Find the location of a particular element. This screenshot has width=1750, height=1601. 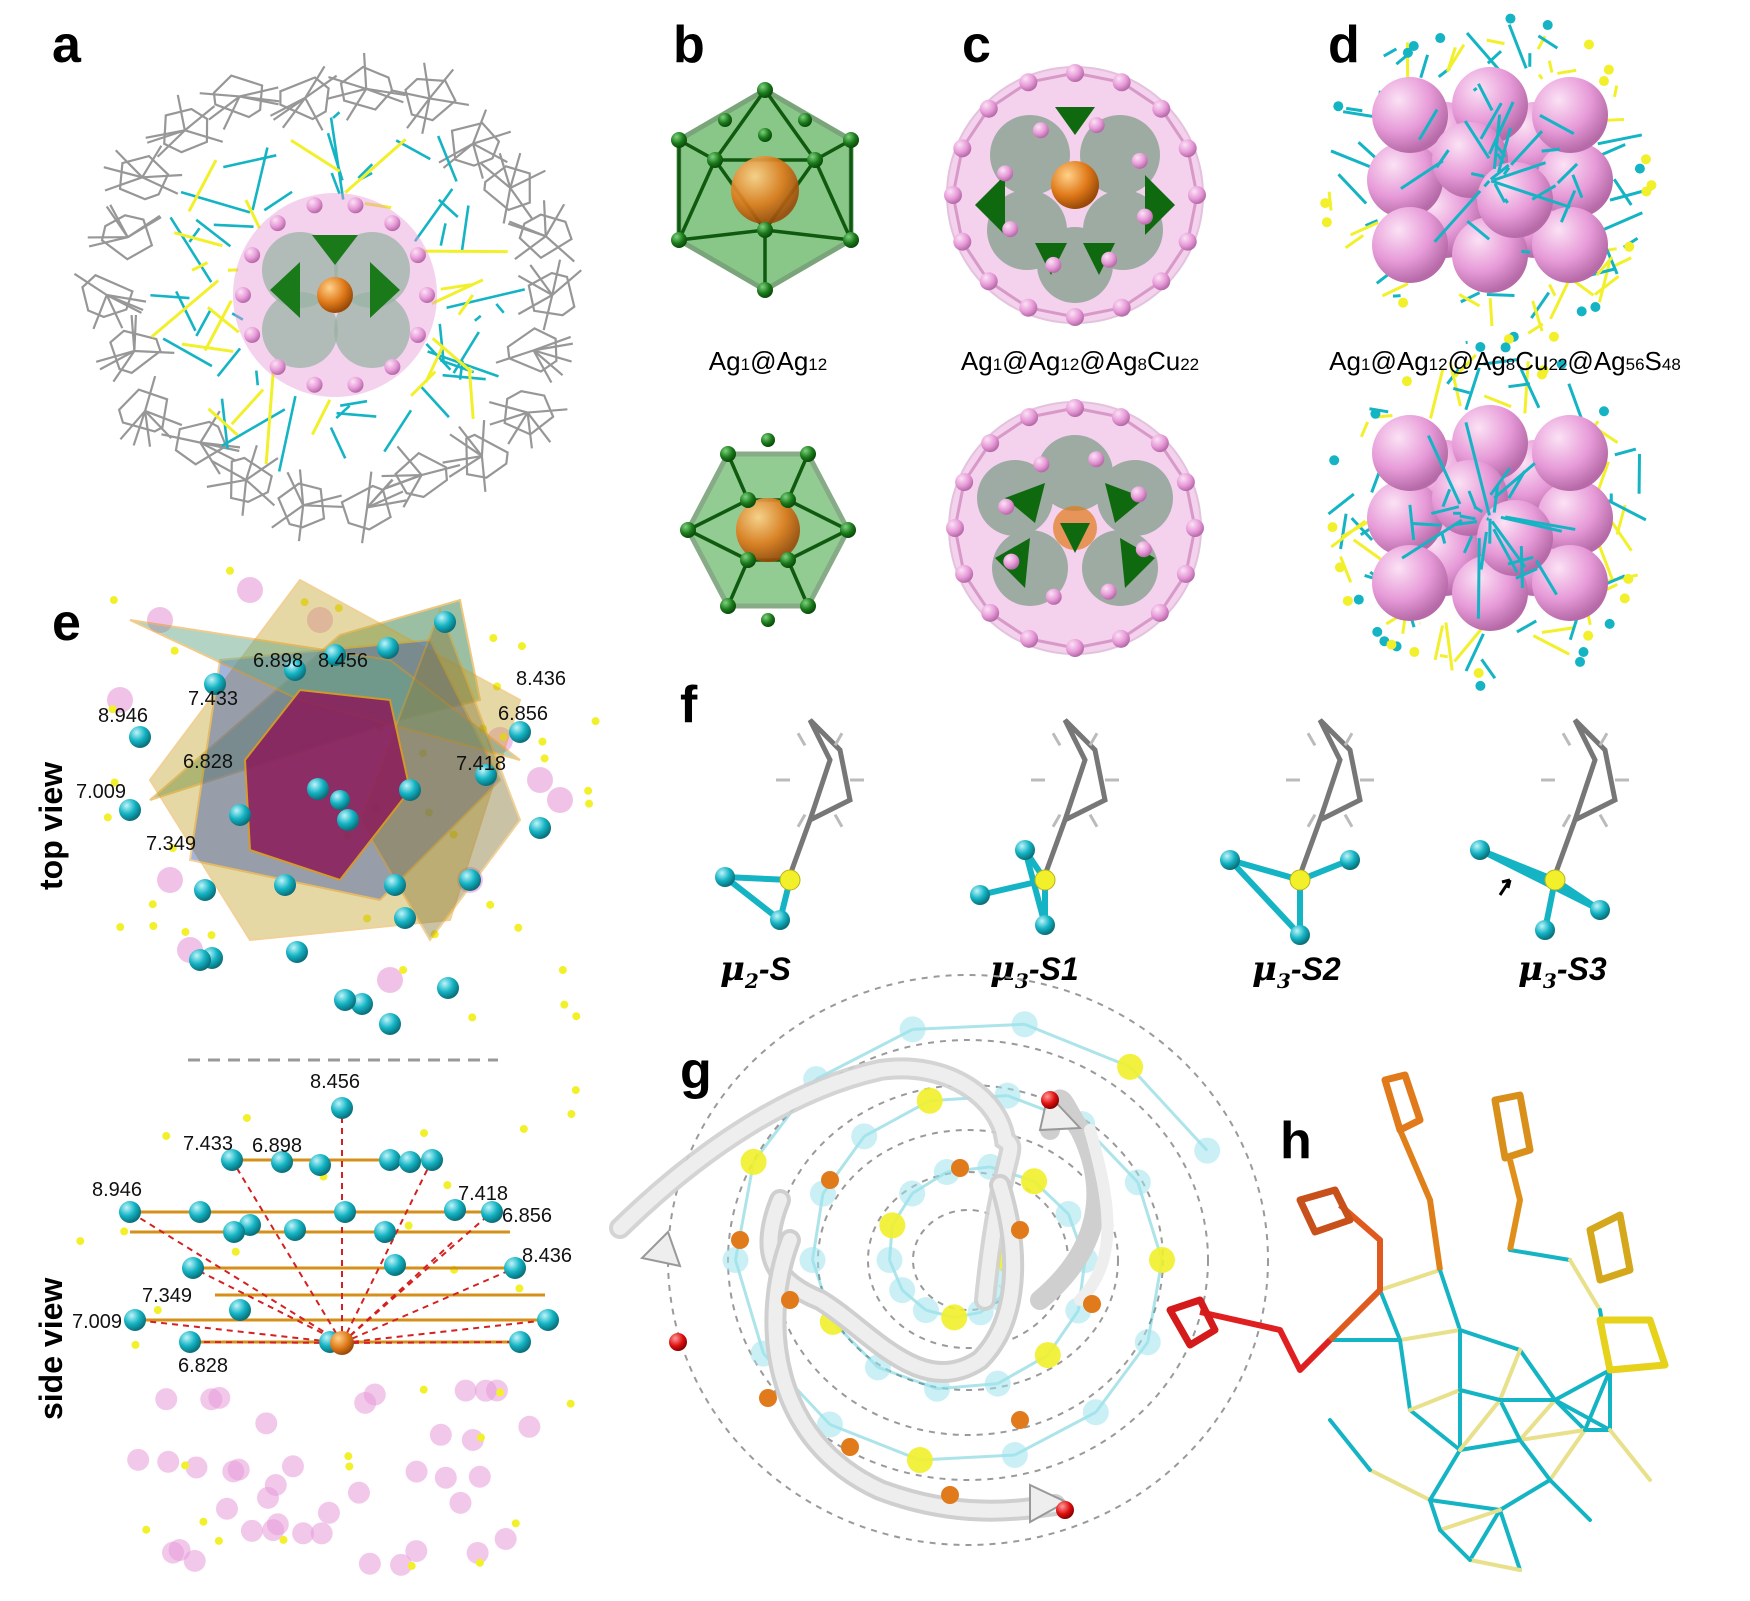

shell-c-top is located at coordinates (1075, 195).